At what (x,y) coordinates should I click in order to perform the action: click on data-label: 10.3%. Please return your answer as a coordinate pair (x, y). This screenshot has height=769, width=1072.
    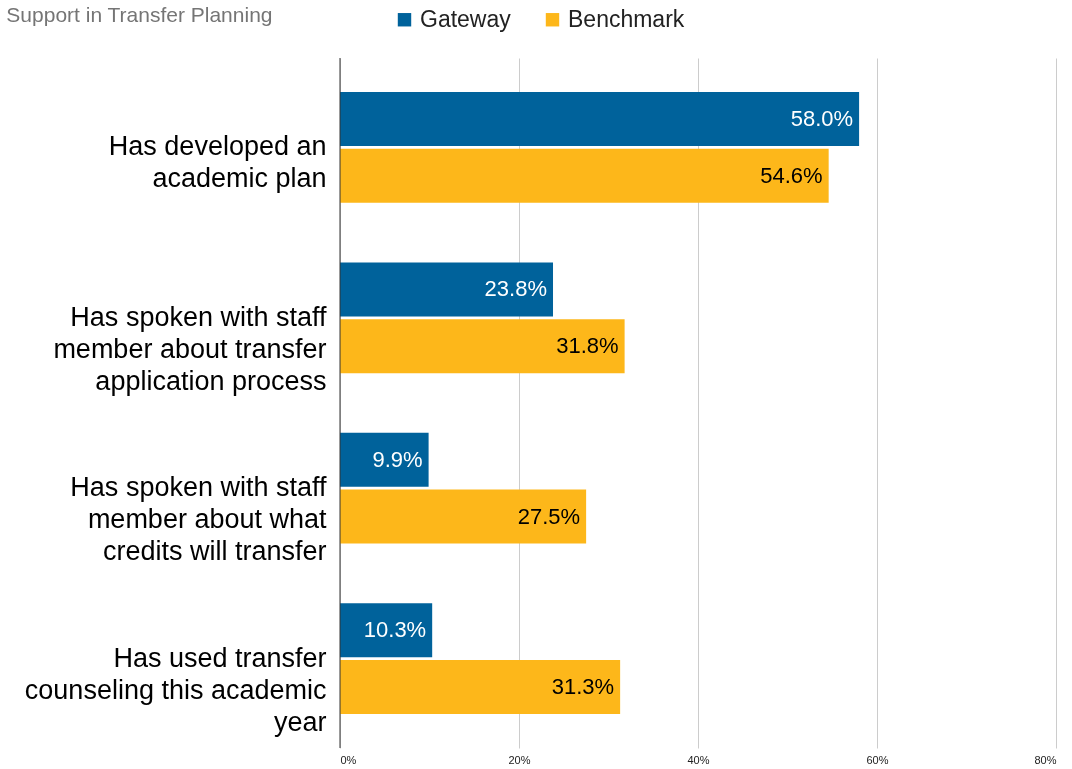
    Looking at the image, I should click on (395, 630).